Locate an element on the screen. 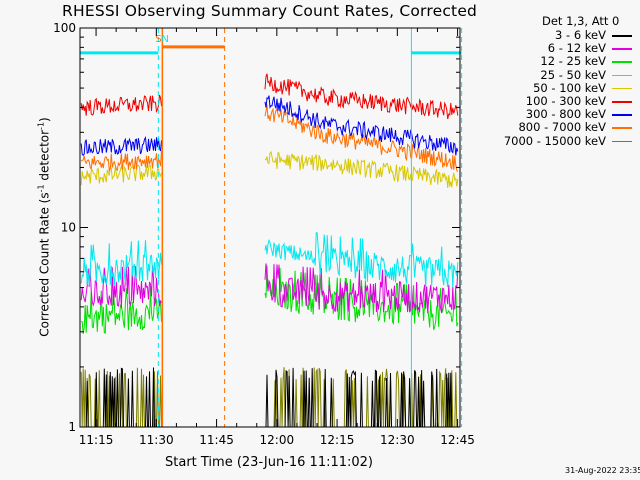  x-tick-label-2: 11:30 is located at coordinates (156, 440).